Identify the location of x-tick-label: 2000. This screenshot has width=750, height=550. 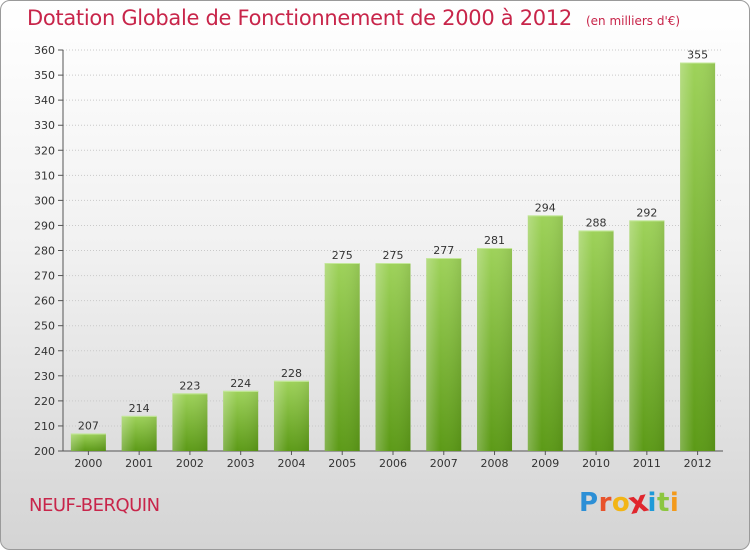
(88, 463).